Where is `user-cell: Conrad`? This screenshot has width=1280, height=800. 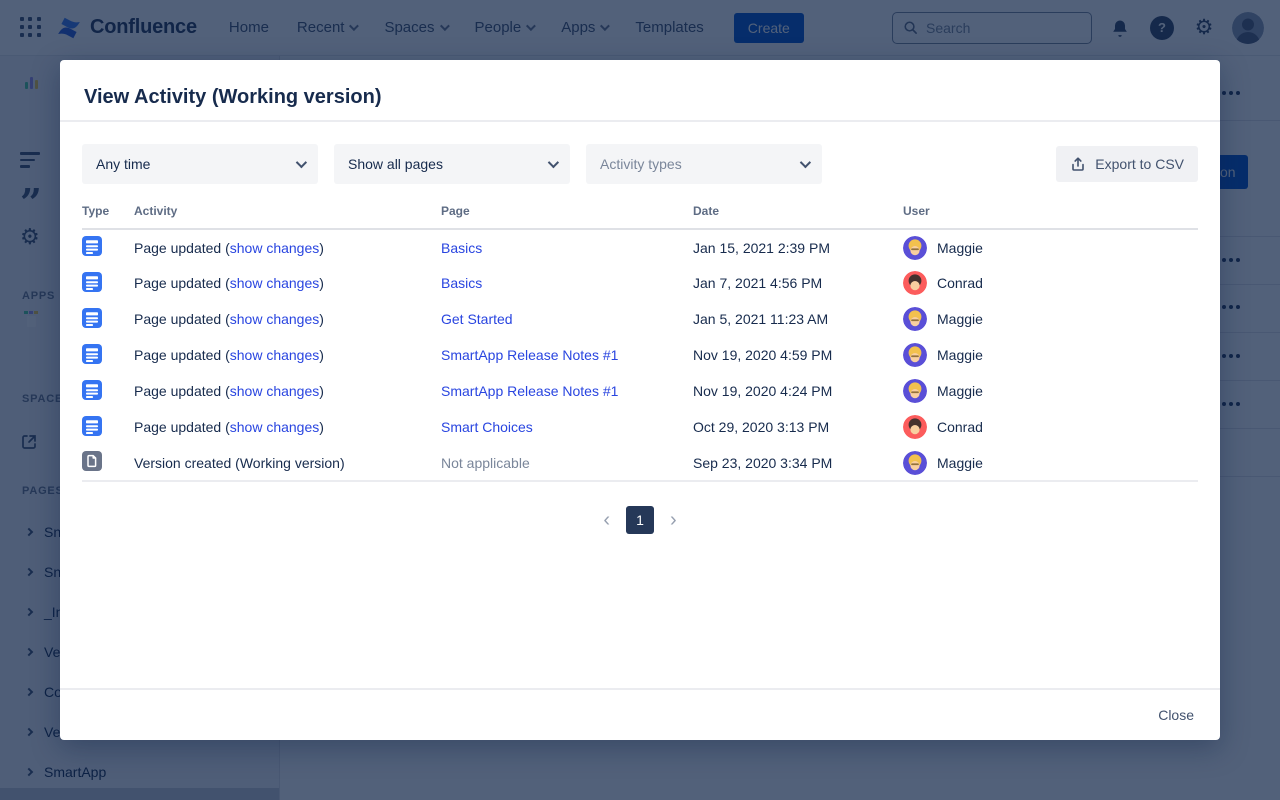
user-cell: Conrad is located at coordinates (1050, 283).